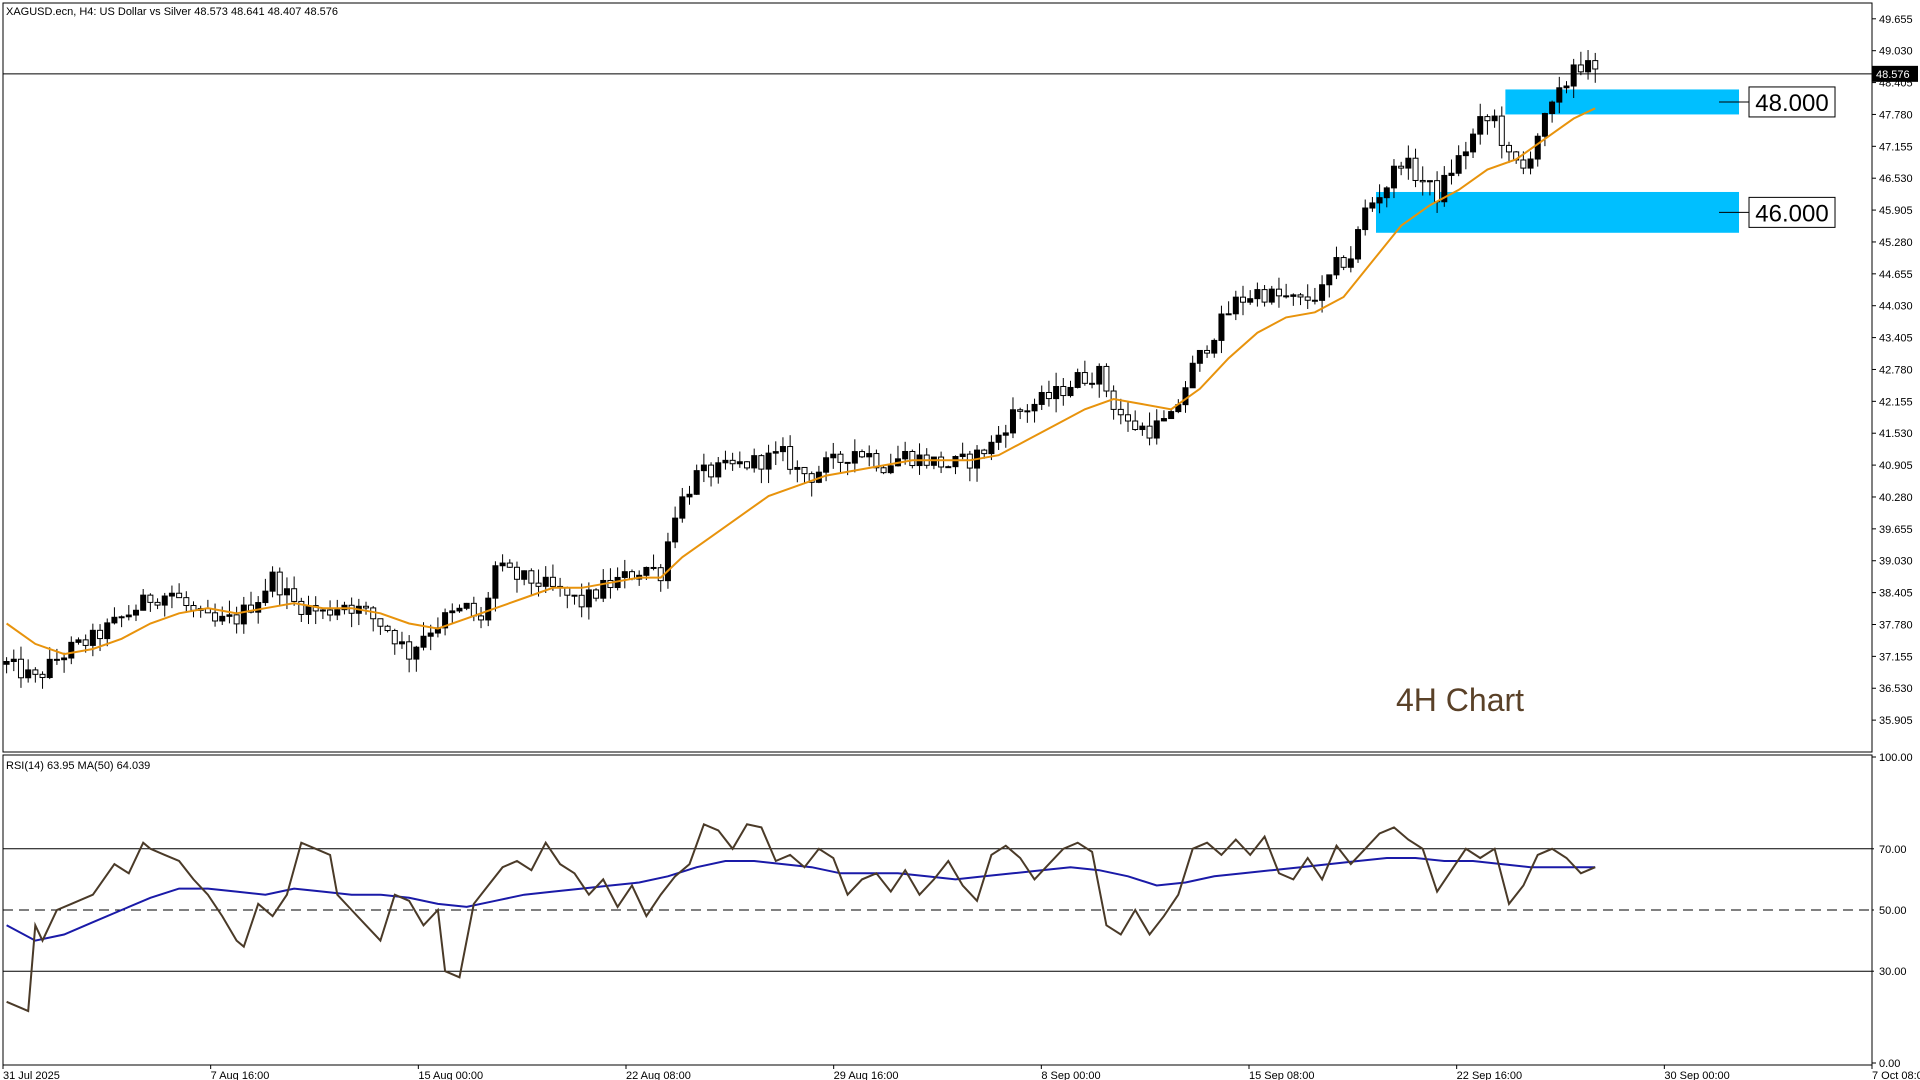  Describe the element at coordinates (1489, 1075) in the screenshot. I see `x-tick-label: 22 Sep 16:00` at that location.